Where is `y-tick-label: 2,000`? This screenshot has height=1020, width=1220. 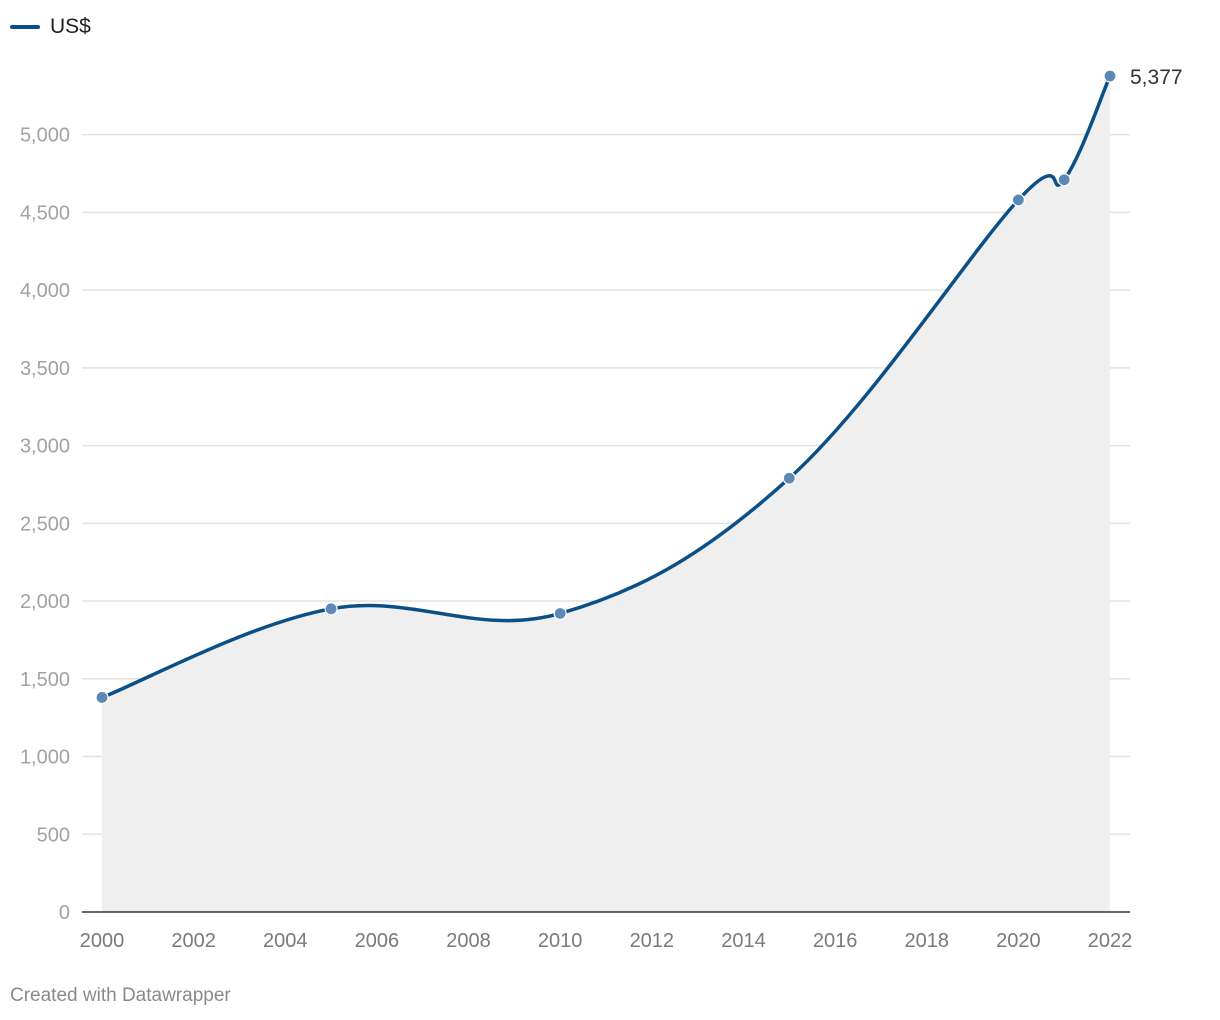
y-tick-label: 2,000 is located at coordinates (45, 602).